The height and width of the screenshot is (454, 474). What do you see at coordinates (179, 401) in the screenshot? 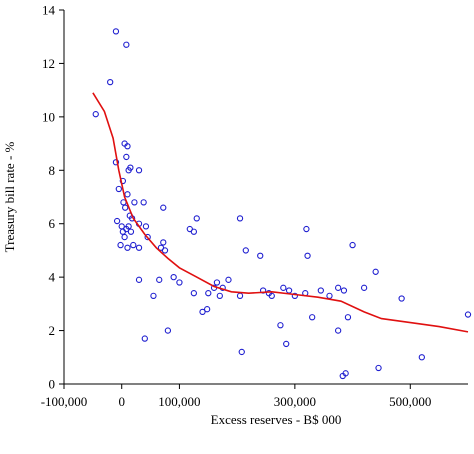
I see `x-tick-label: 100,000` at bounding box center [179, 401].